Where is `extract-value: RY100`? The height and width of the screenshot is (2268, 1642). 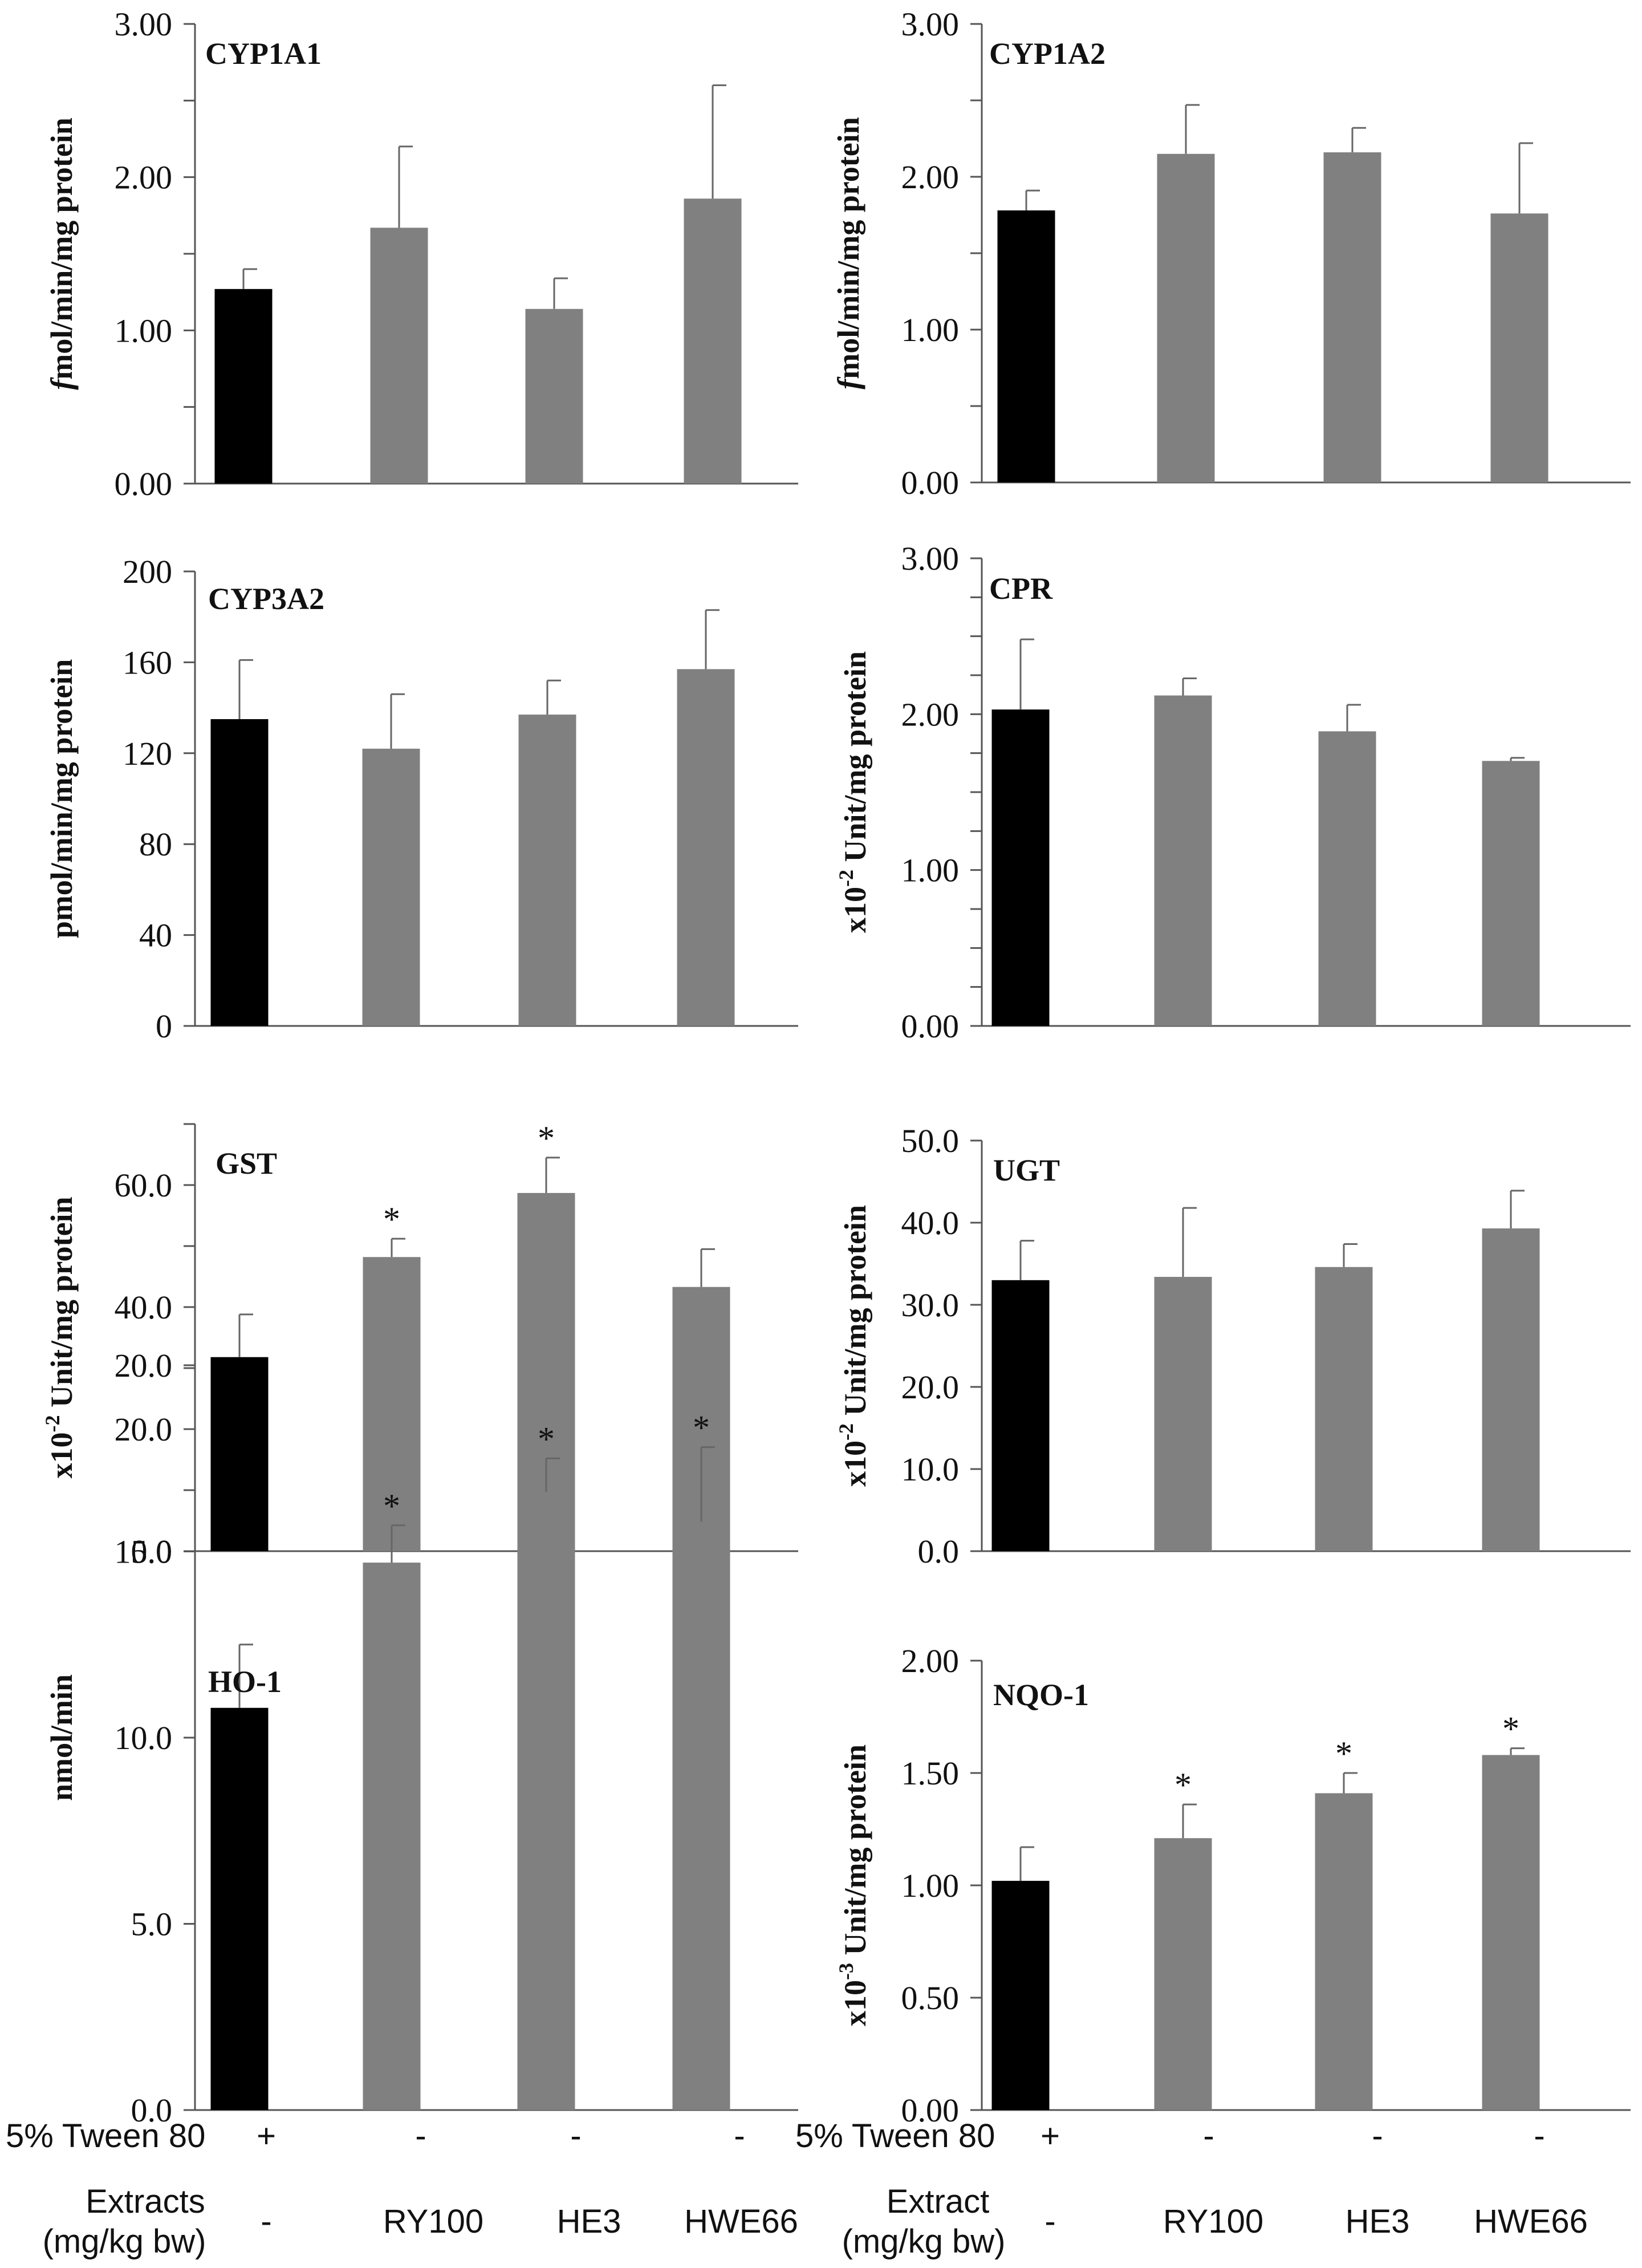
extract-value: RY100 is located at coordinates (433, 2221).